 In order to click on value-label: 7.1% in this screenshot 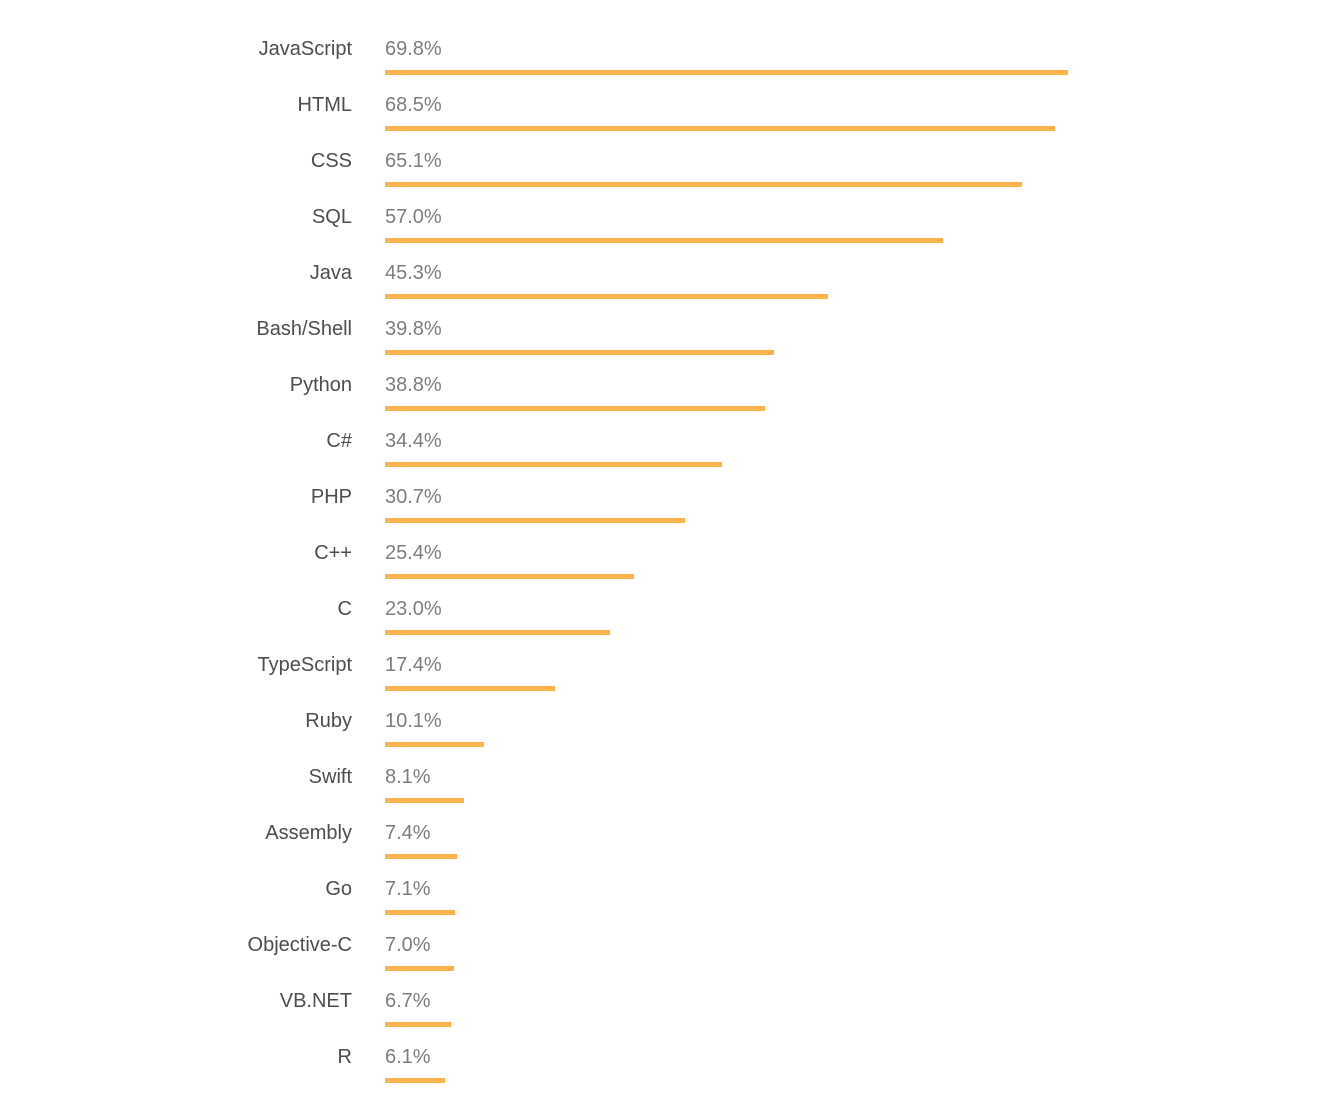, I will do `click(408, 889)`.